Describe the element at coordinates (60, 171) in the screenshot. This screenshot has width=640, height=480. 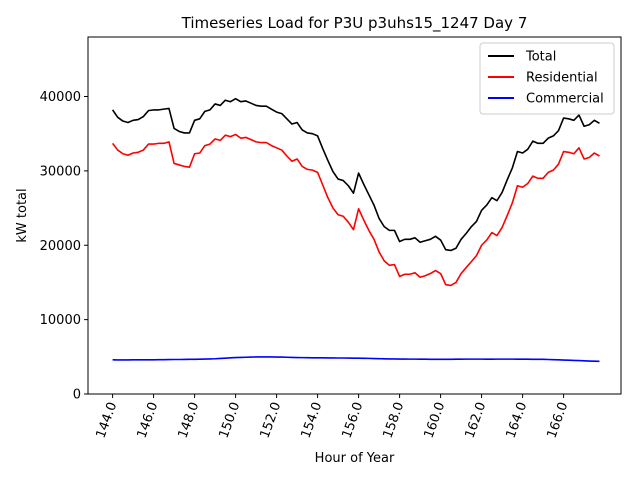
I see `y-tick-label: 30000` at that location.